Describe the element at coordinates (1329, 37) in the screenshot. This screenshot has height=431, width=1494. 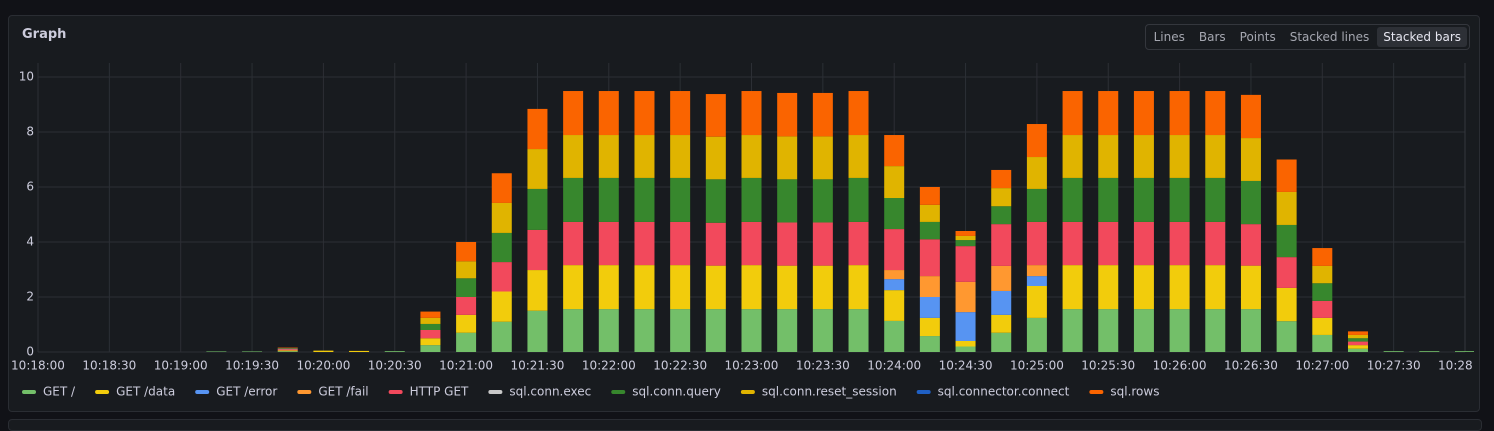
I see `view-button: Stacked lines` at that location.